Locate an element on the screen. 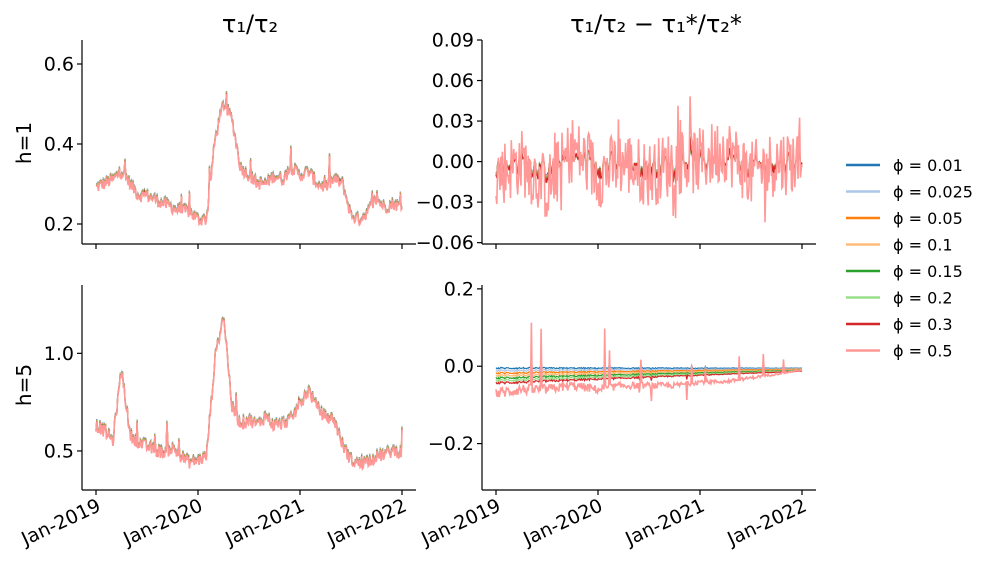 The width and height of the screenshot is (984, 573). panel-title-right: τ₁/τ₂ − τ₁*/τ₂* is located at coordinates (656, 24).